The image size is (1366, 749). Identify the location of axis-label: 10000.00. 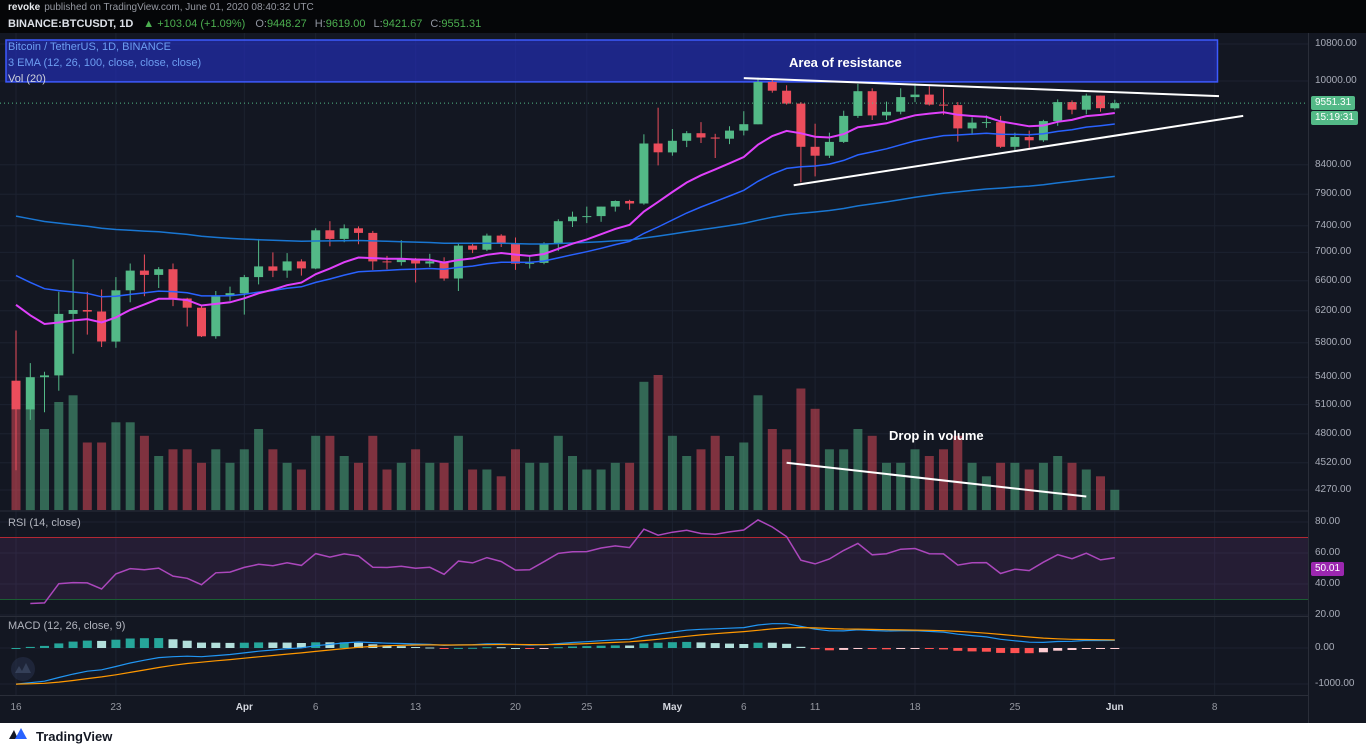
(1336, 80).